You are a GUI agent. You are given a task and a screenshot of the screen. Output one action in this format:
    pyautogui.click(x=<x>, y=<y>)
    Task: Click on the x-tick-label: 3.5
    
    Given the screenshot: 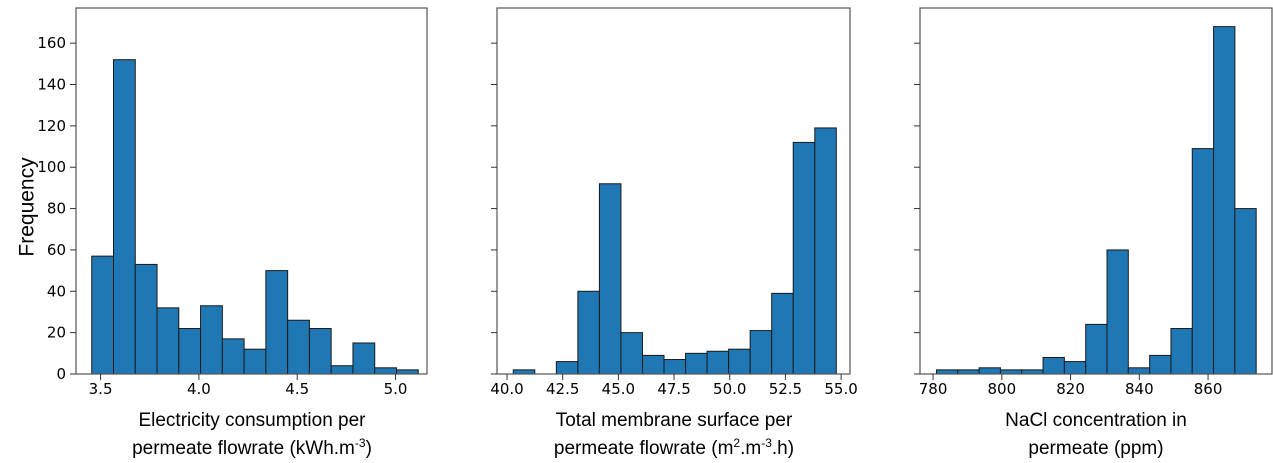 What is the action you would take?
    pyautogui.click(x=101, y=389)
    